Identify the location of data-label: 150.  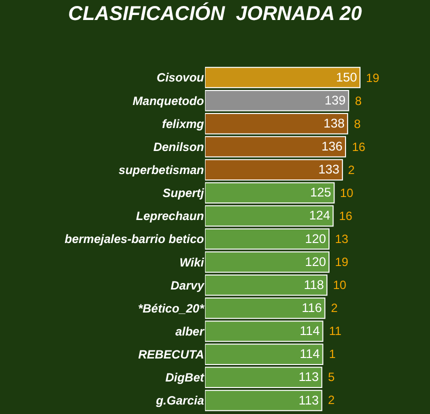
(346, 77).